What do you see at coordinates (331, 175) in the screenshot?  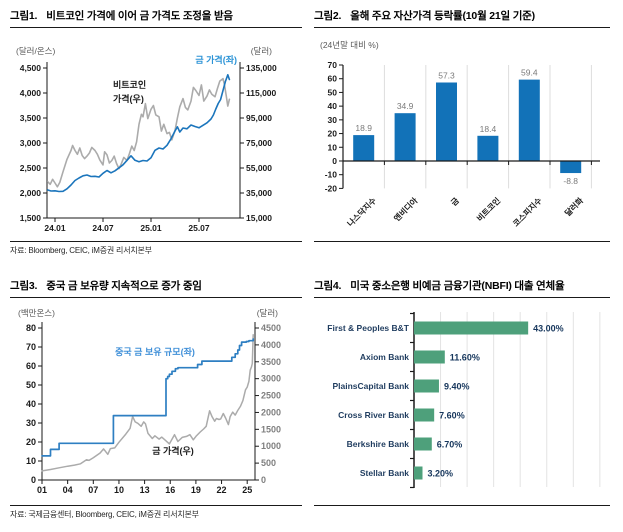 I see `svg-text: -10` at bounding box center [331, 175].